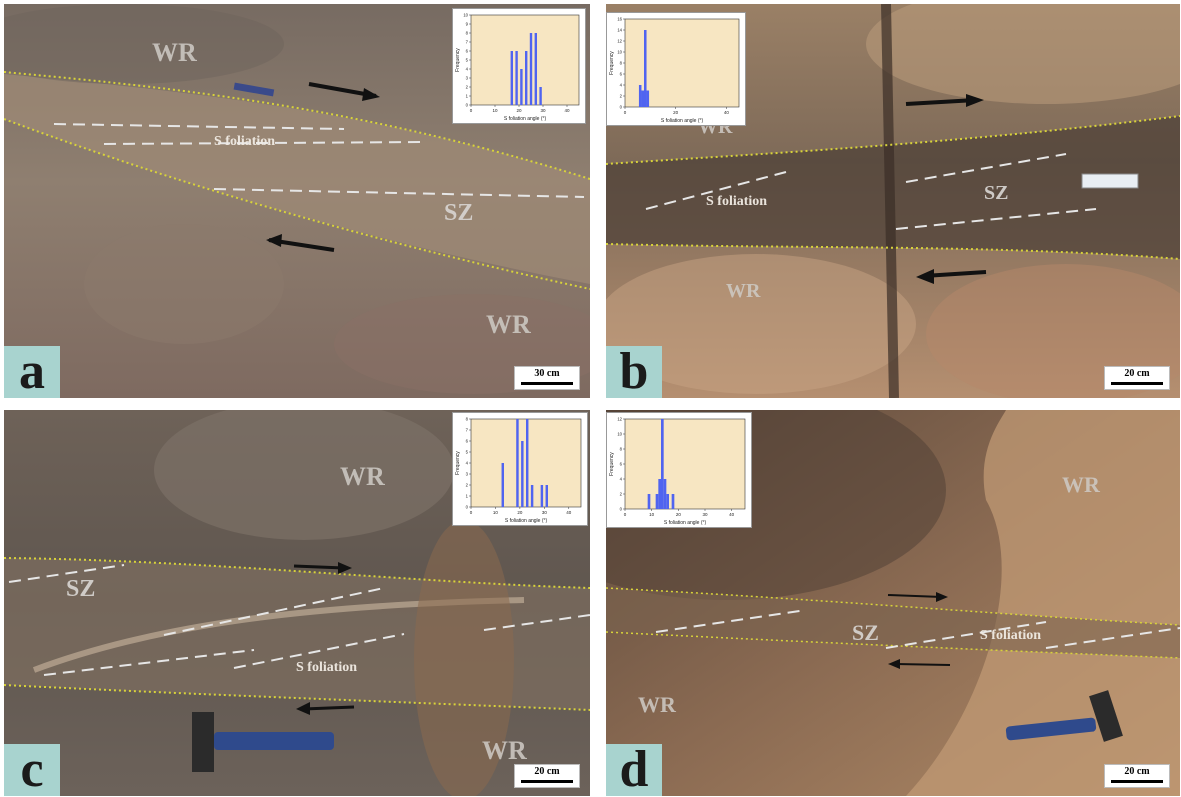 Image resolution: width=1181 pixels, height=797 pixels. I want to click on plot-area, so click(685, 464).